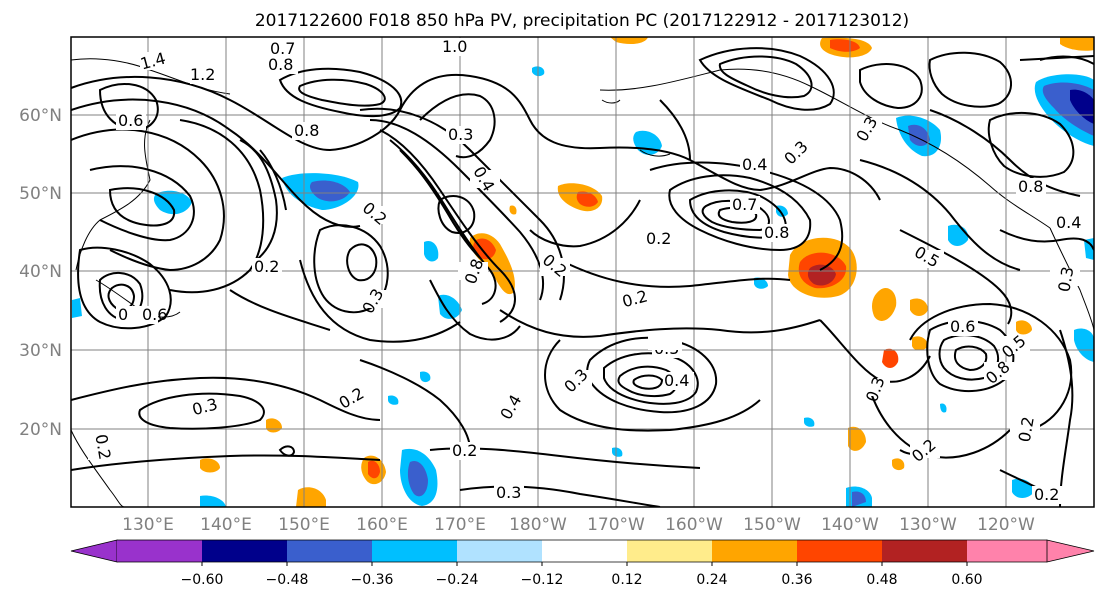  What do you see at coordinates (626, 580) in the screenshot?
I see `colorbar-tick-label: 0.12` at bounding box center [626, 580].